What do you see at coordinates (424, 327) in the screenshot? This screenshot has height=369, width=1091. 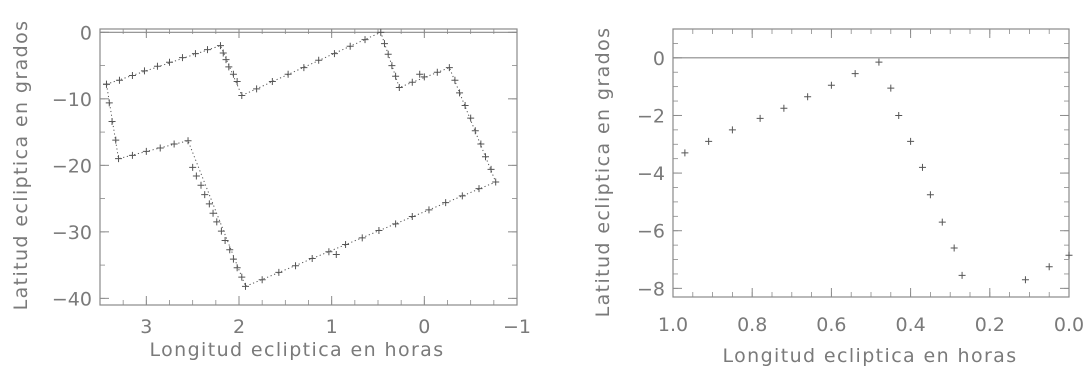 I see `x-tick-label: 0` at bounding box center [424, 327].